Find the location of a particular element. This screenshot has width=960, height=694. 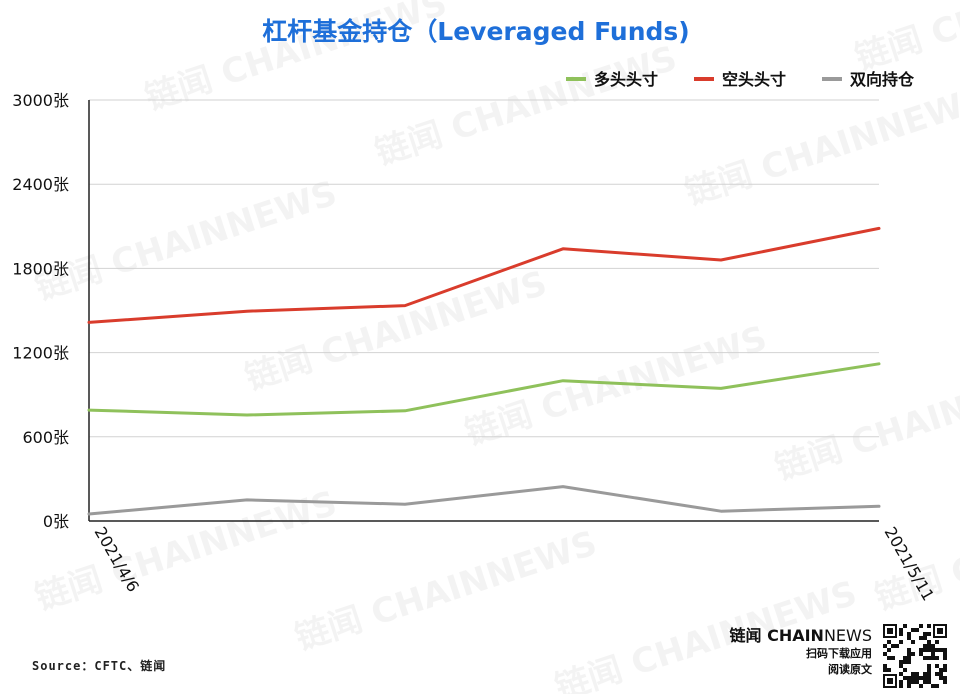

y-tick-label: 3000张 is located at coordinates (40, 100).